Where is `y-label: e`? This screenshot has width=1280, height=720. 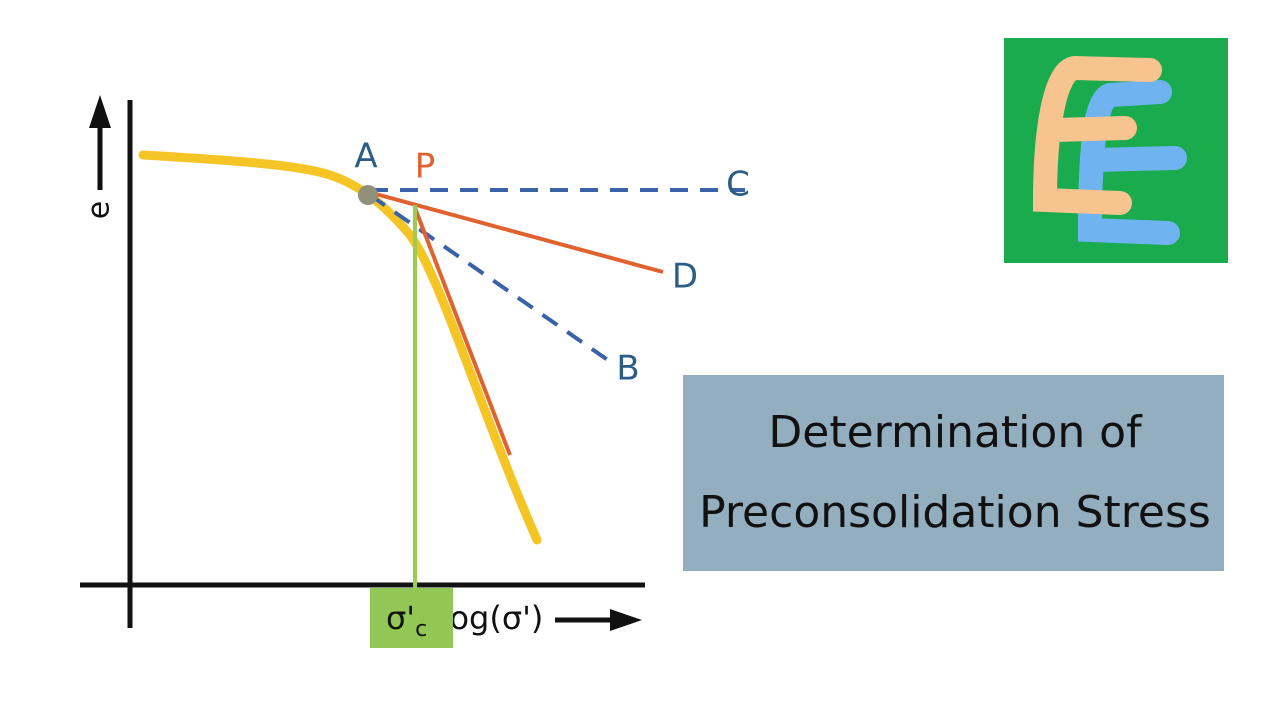 y-label: e is located at coordinates (99, 210).